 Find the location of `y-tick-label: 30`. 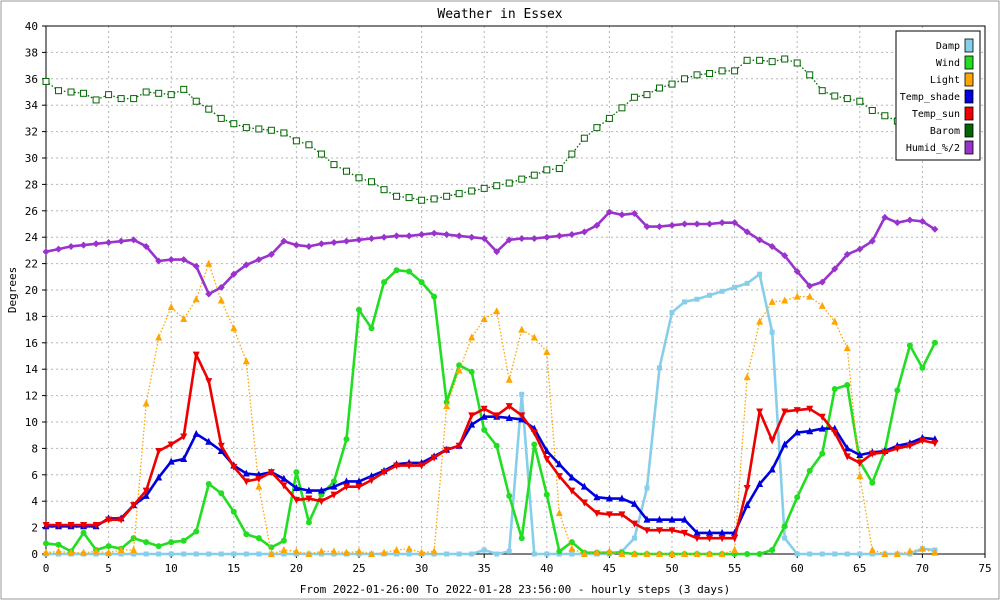

y-tick-label: 30 is located at coordinates (31, 158).